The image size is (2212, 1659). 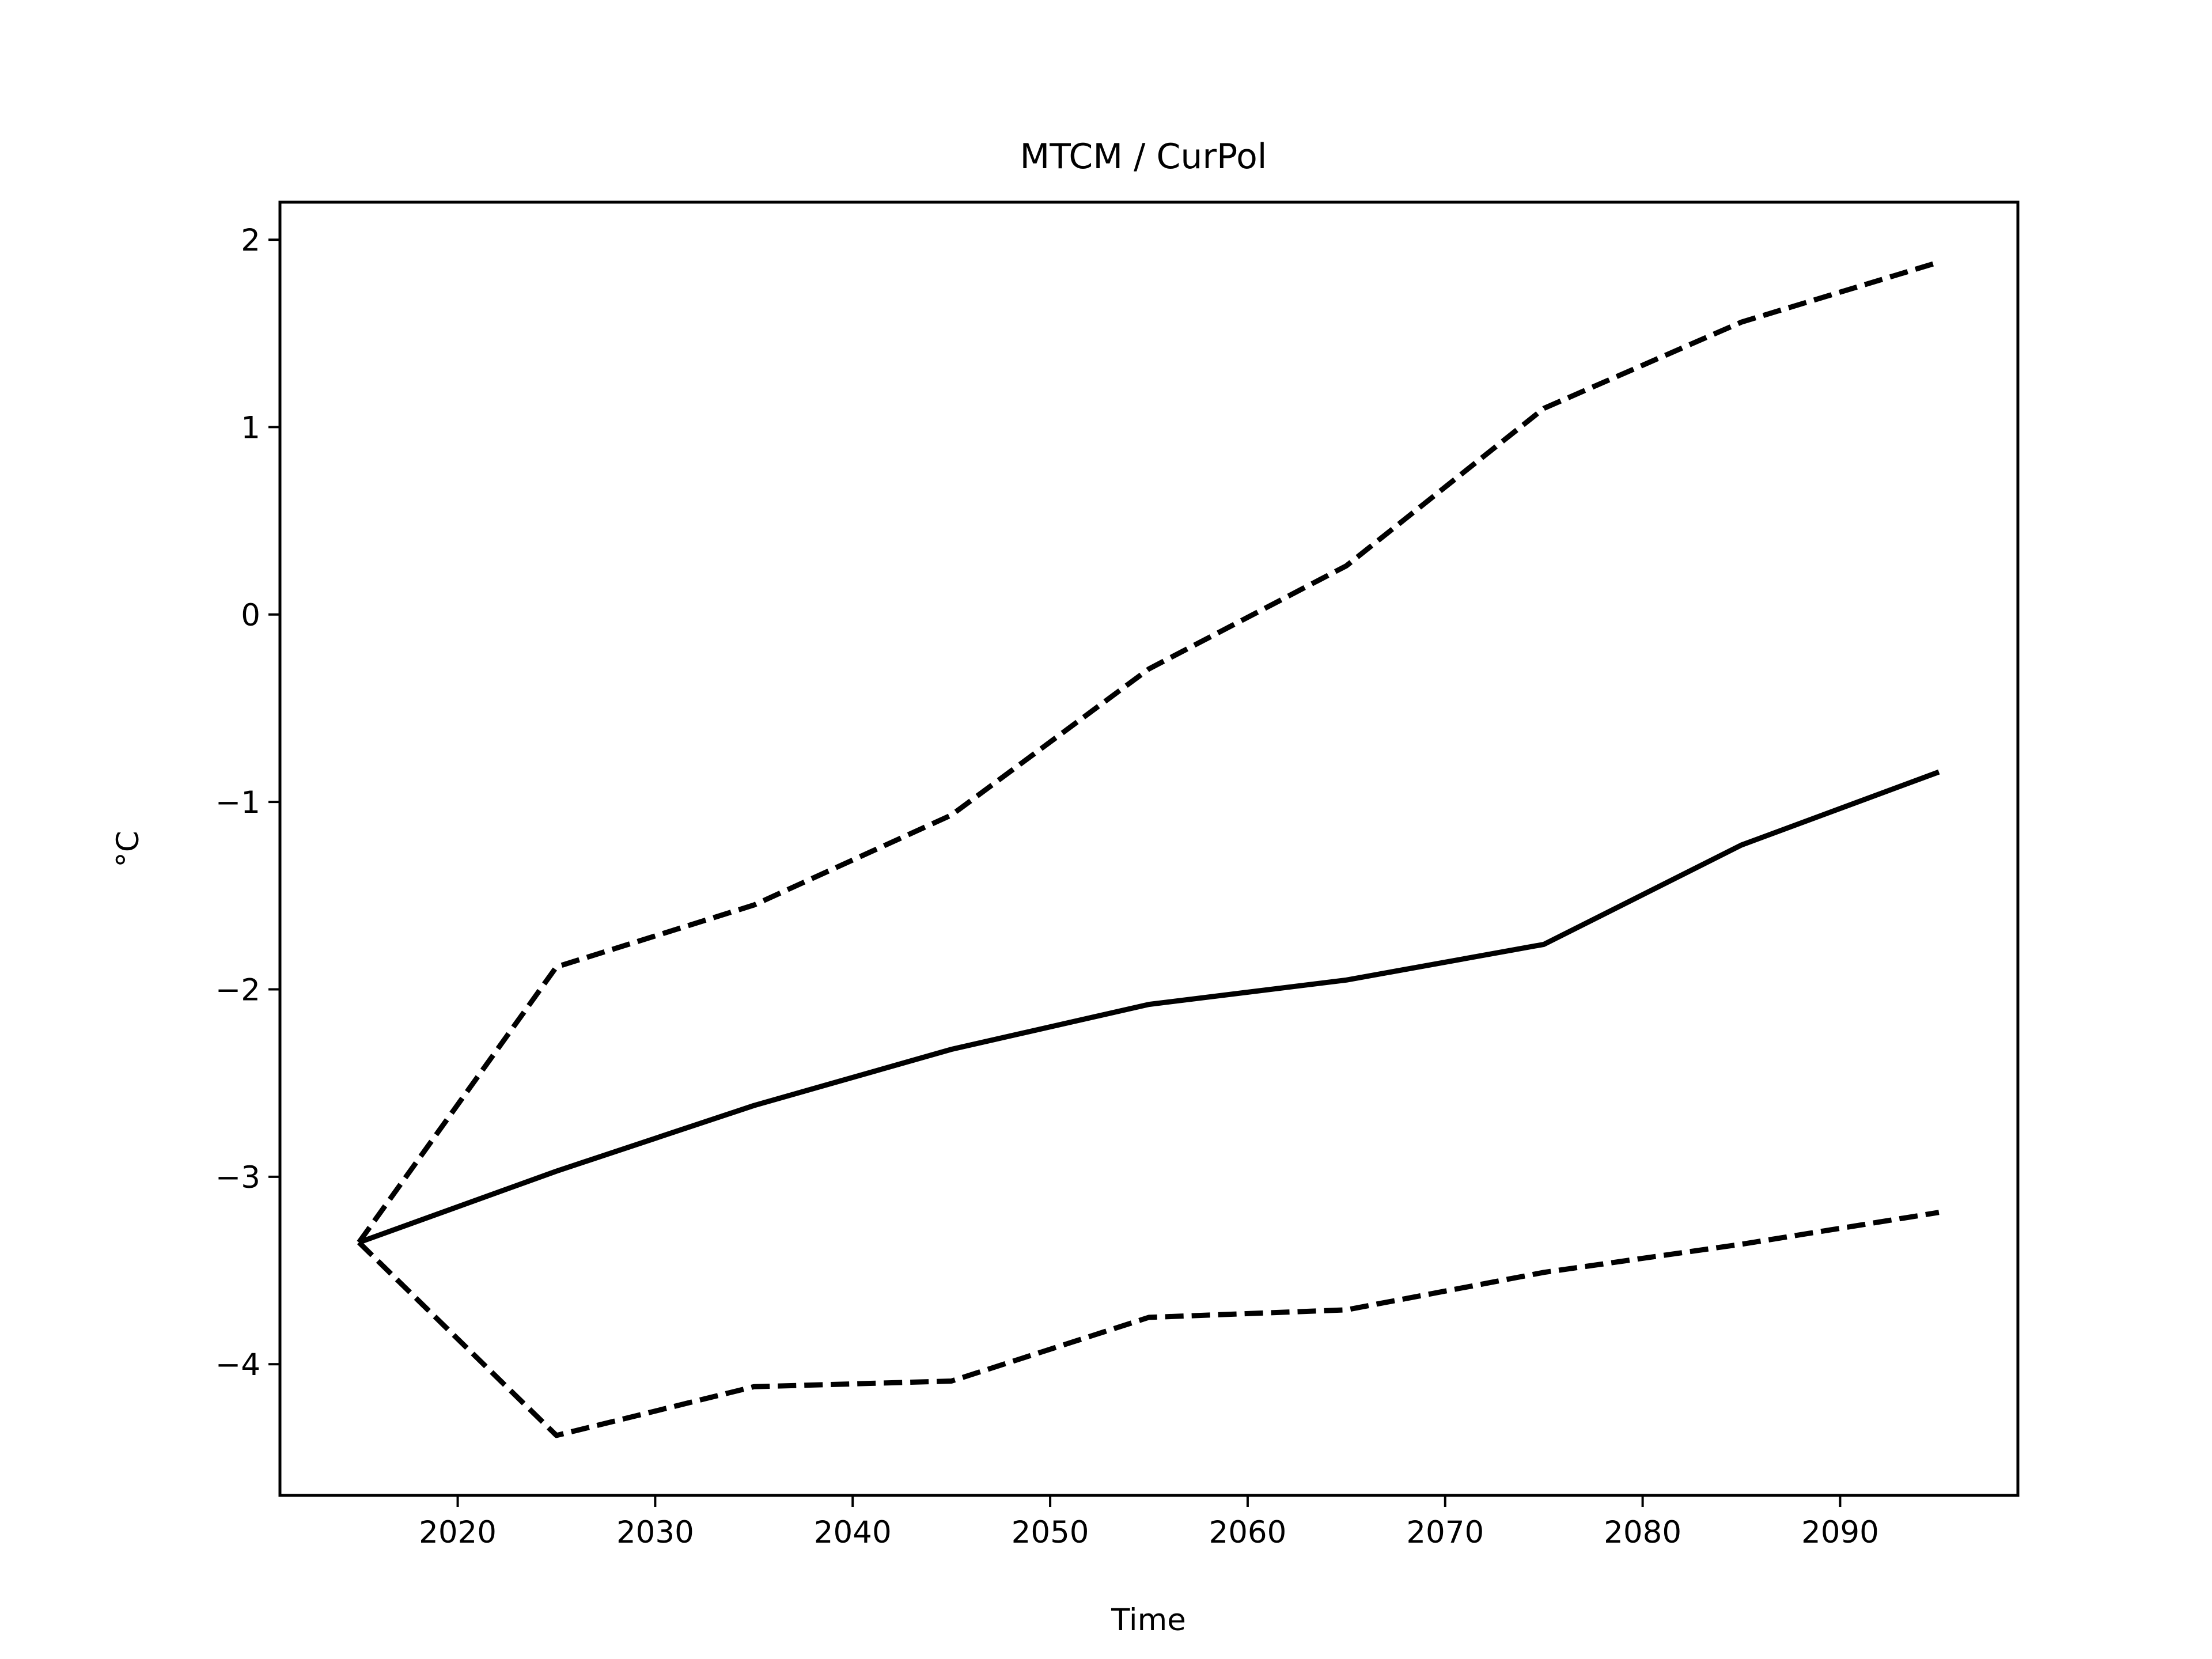 What do you see at coordinates (1050, 1532) in the screenshot?
I see `x-tick-label: 2050` at bounding box center [1050, 1532].